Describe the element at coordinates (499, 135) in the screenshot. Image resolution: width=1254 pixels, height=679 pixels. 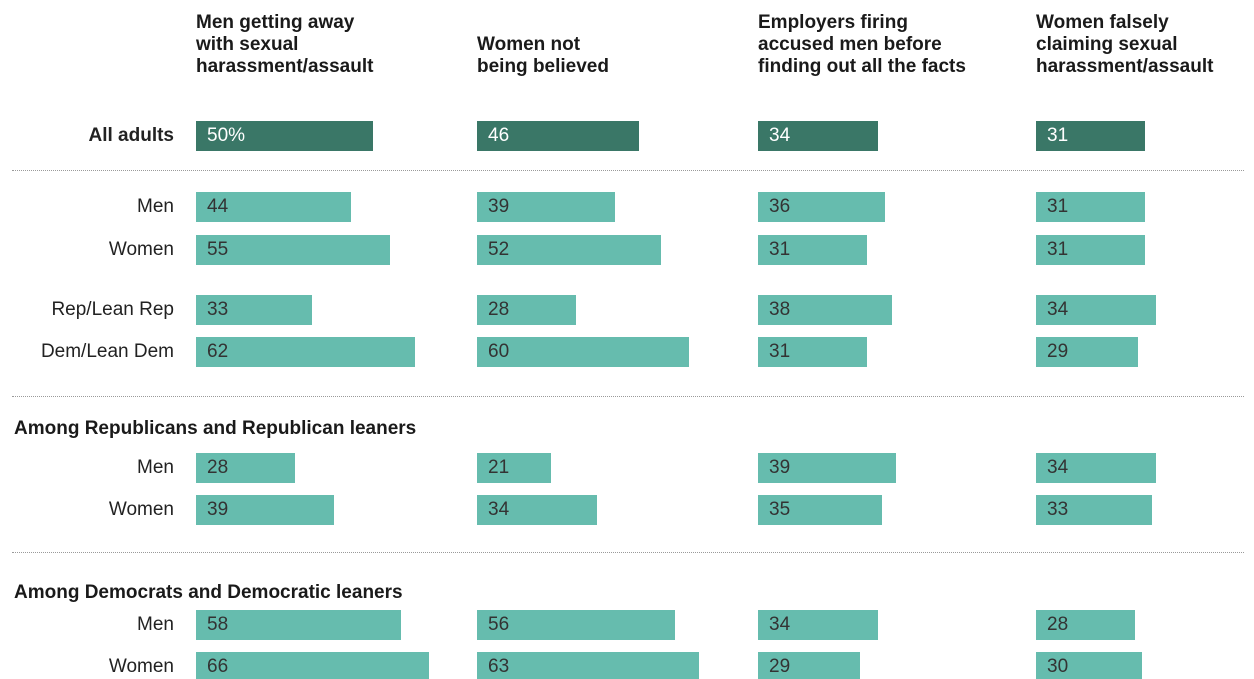
I see `bar-value-label: 46` at that location.